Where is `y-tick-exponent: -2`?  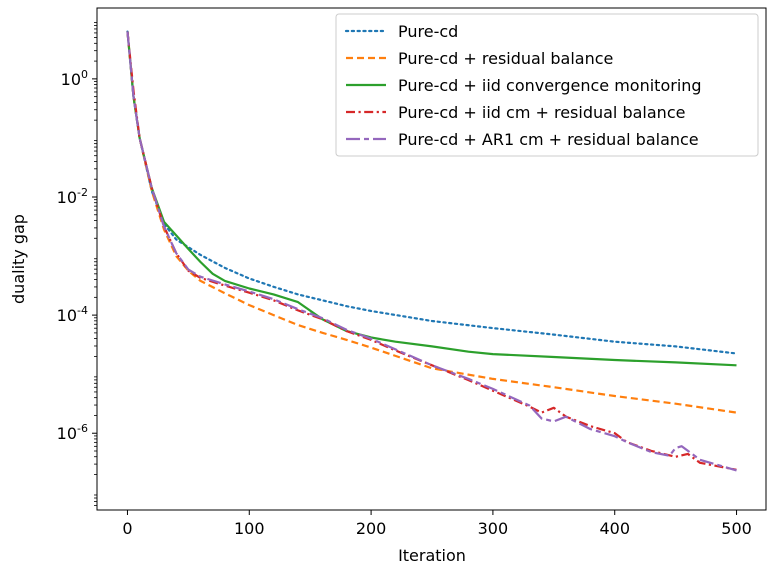 y-tick-exponent: -2 is located at coordinates (82, 192).